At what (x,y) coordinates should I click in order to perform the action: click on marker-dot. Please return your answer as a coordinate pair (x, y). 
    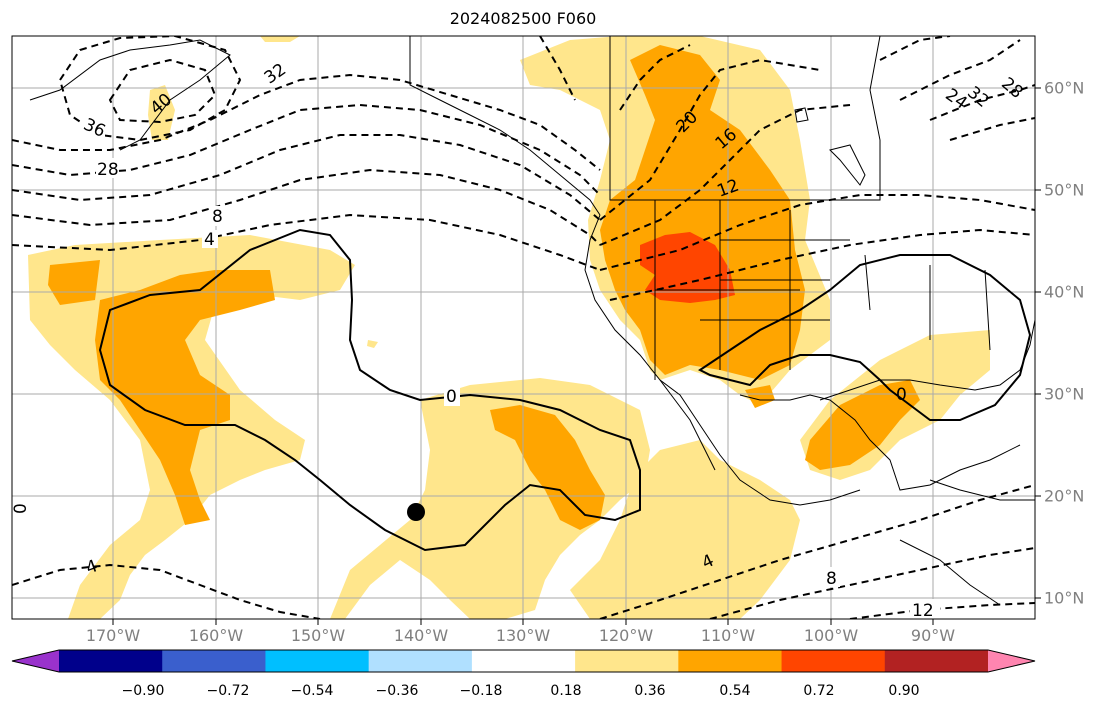
    Looking at the image, I should click on (416, 512).